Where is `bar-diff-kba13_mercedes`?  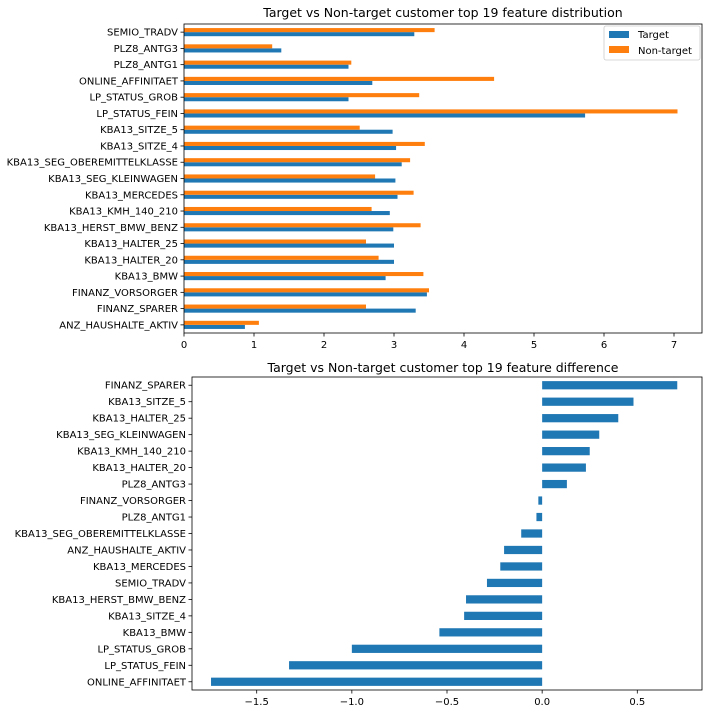 bar-diff-kba13_mercedes is located at coordinates (521, 566).